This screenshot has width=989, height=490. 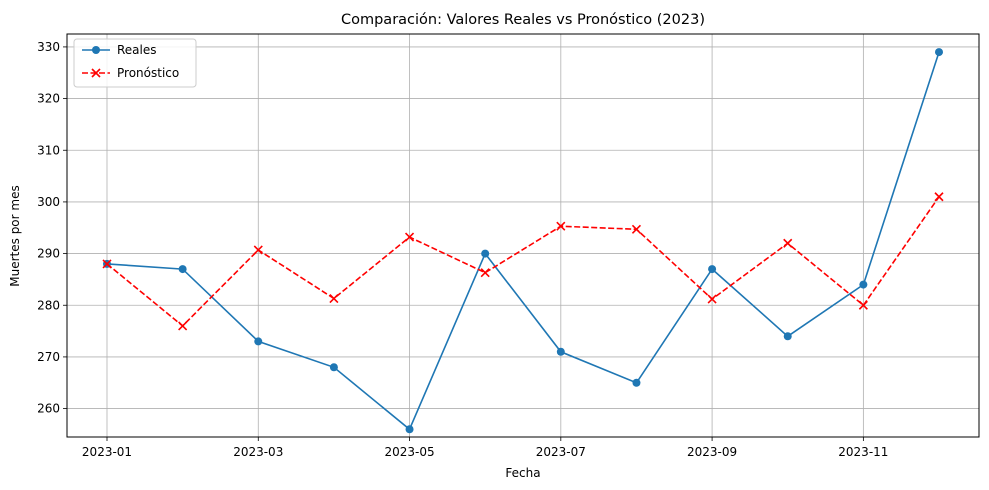 What do you see at coordinates (48, 305) in the screenshot?
I see `y-tick-label: 280` at bounding box center [48, 305].